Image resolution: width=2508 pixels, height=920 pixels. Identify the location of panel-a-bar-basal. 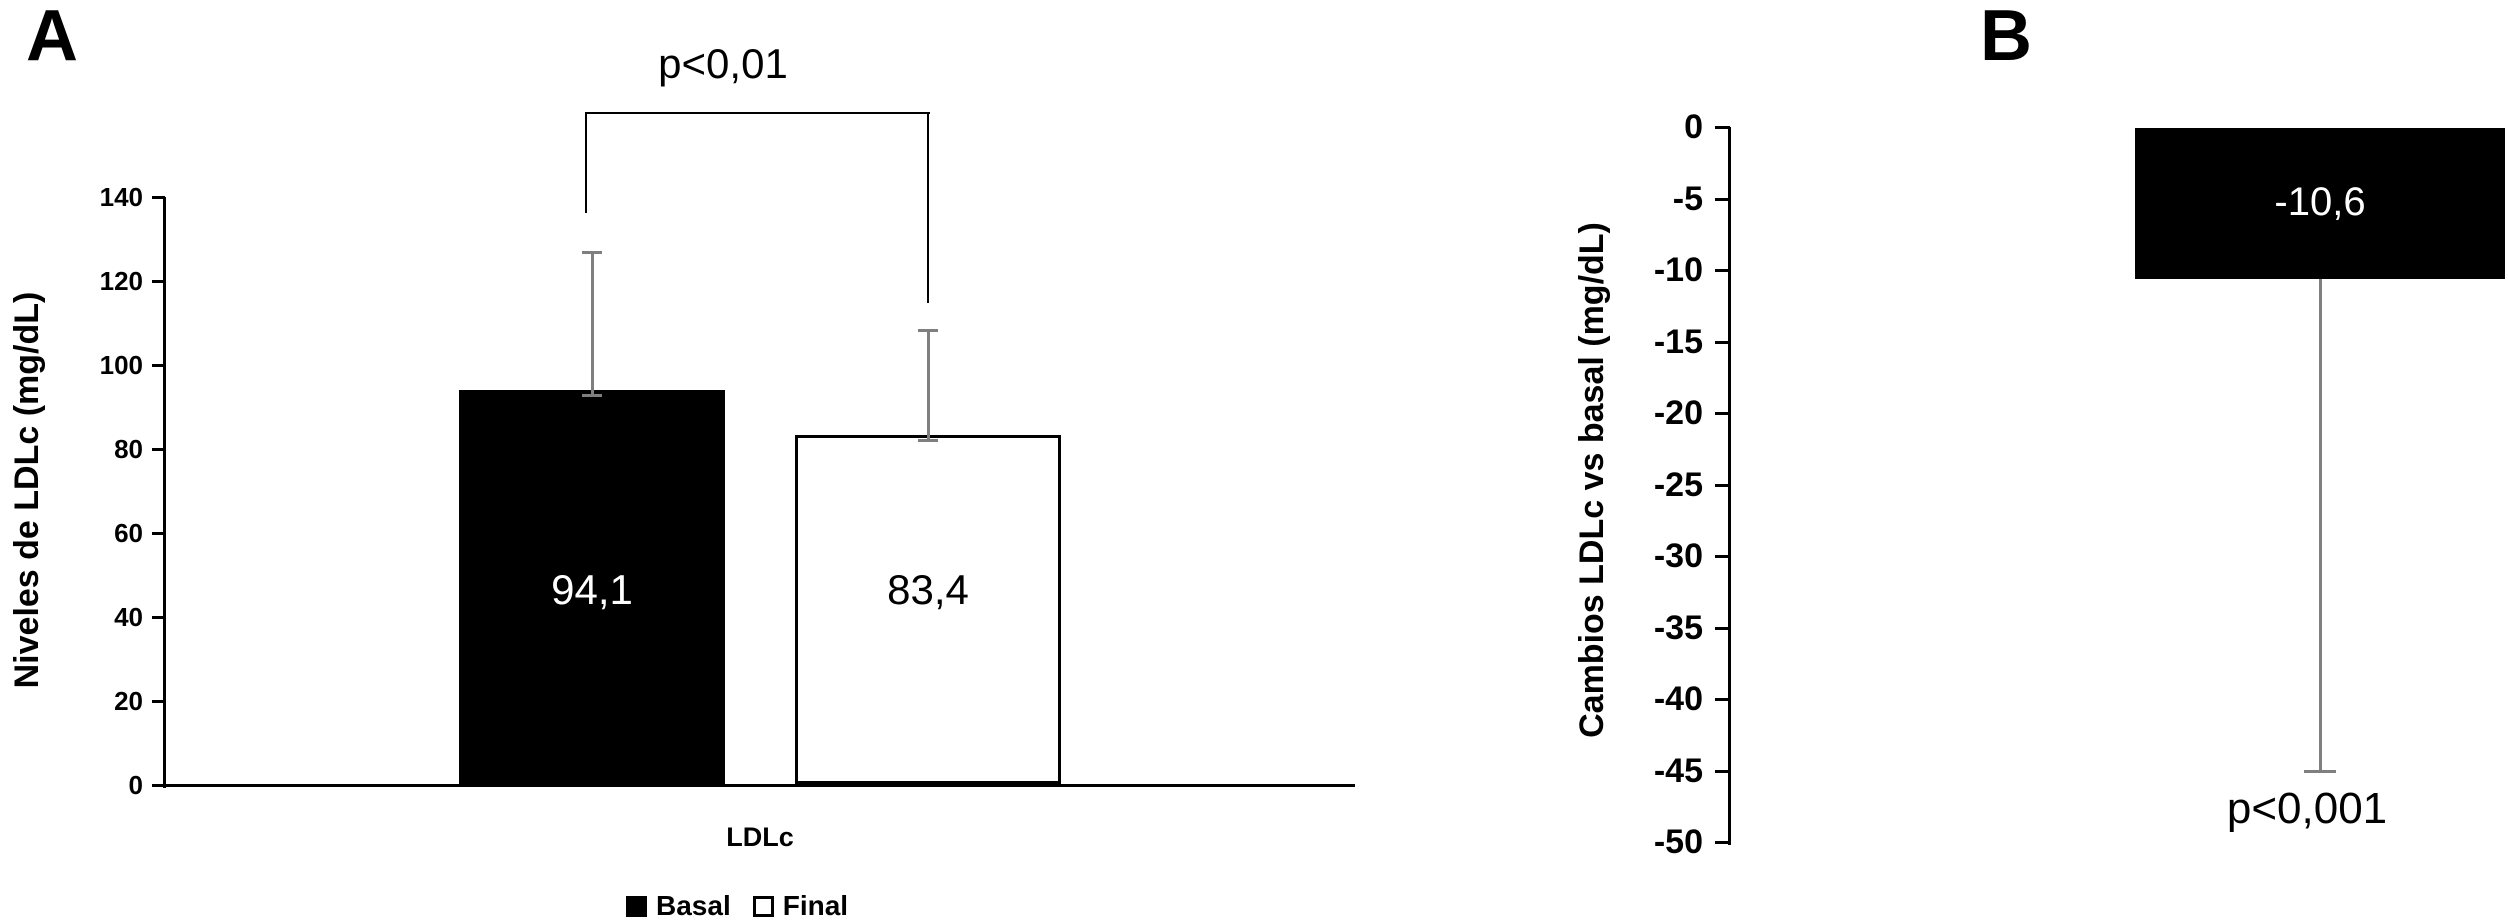
(592, 586).